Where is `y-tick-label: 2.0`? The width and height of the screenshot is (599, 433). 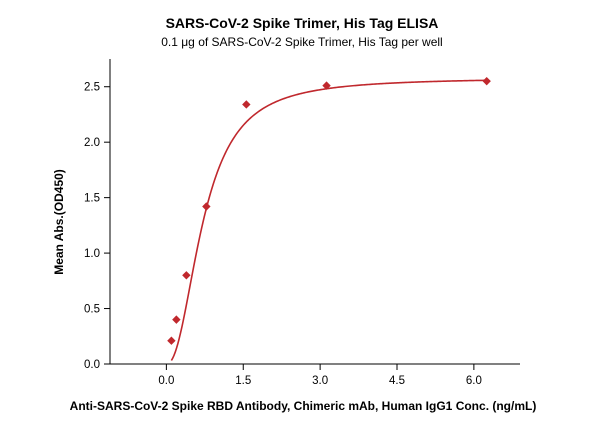
y-tick-label: 2.0 is located at coordinates (92, 143).